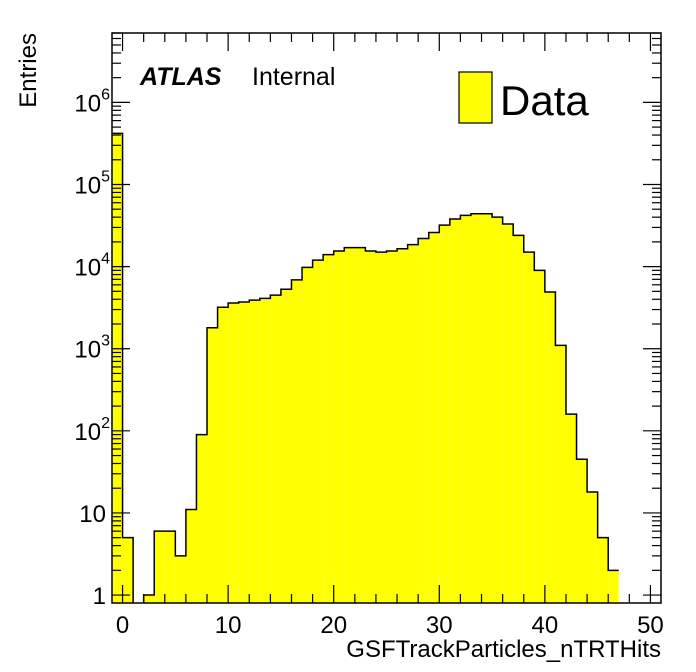  What do you see at coordinates (333, 625) in the screenshot?
I see `x-tick-label: 20` at bounding box center [333, 625].